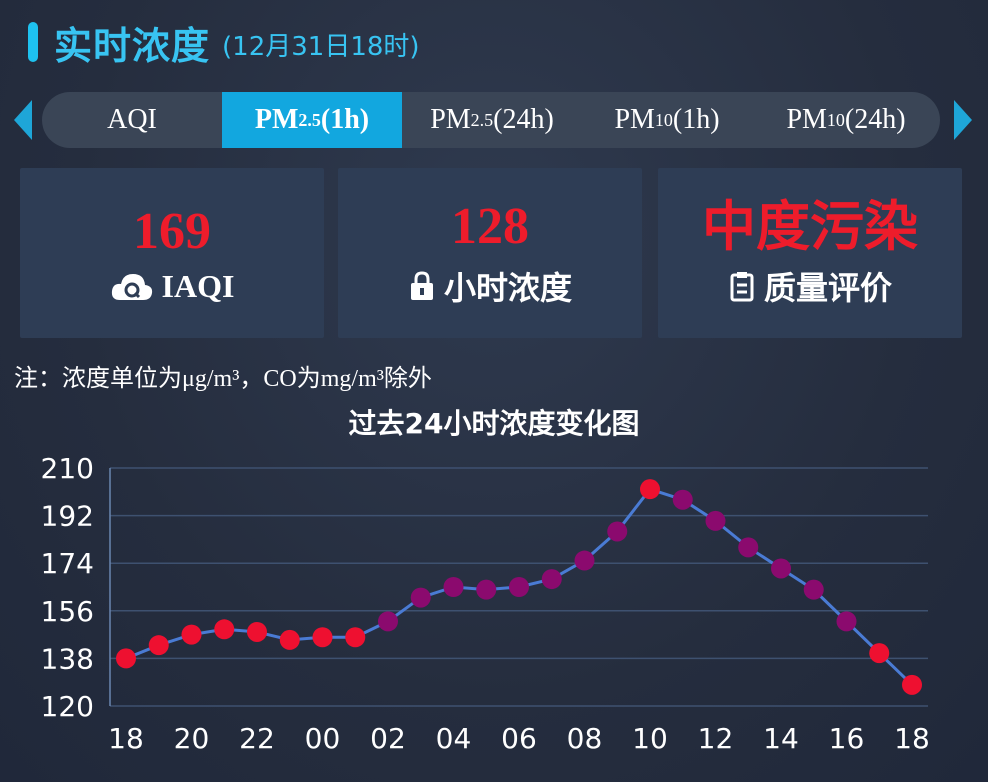 The width and height of the screenshot is (988, 782). Describe the element at coordinates (963, 120) in the screenshot. I see `tab-scroll-right-icon` at that location.